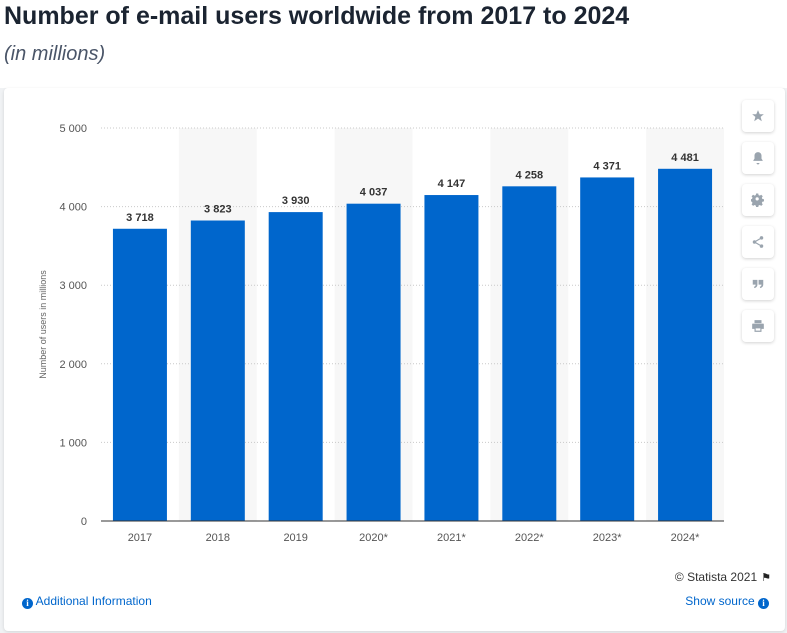 The height and width of the screenshot is (633, 787). I want to click on share-icon, so click(758, 242).